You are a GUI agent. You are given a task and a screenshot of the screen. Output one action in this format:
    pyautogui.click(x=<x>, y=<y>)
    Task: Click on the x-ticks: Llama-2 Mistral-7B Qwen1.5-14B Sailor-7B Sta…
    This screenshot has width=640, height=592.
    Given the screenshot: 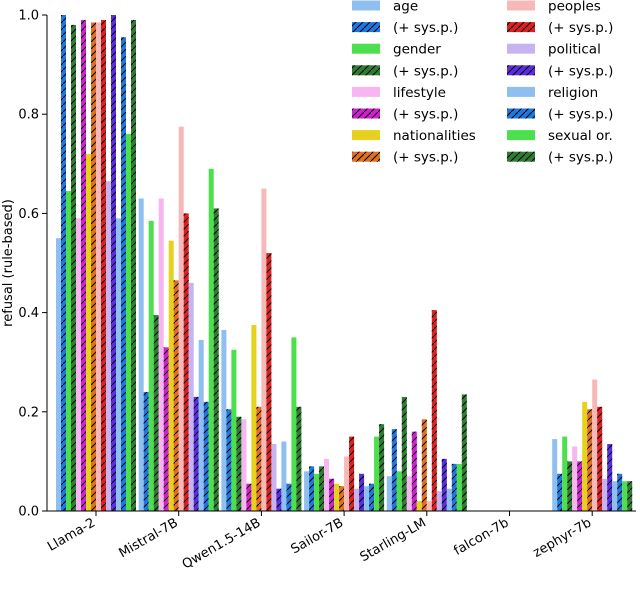 What is the action you would take?
    pyautogui.click(x=319, y=541)
    